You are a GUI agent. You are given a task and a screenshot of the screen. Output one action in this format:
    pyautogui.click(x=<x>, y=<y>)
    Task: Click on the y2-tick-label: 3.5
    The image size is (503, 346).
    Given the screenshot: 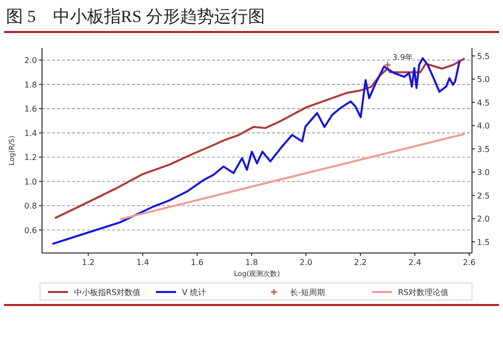 What is the action you would take?
    pyautogui.click(x=483, y=149)
    